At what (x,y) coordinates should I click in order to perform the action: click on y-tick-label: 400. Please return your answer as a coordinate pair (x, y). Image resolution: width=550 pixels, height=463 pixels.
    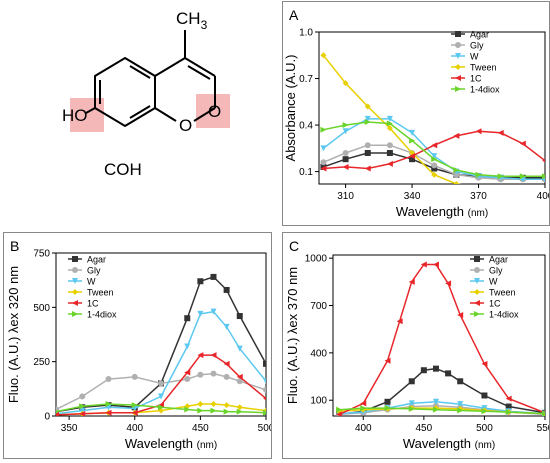
    Looking at the image, I should click on (318, 353).